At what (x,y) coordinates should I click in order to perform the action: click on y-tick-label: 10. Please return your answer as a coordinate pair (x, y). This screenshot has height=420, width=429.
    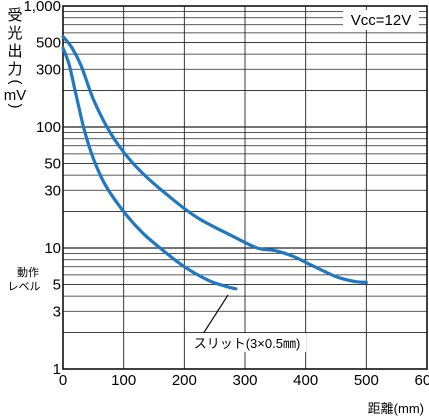
    Looking at the image, I should click on (52, 248).